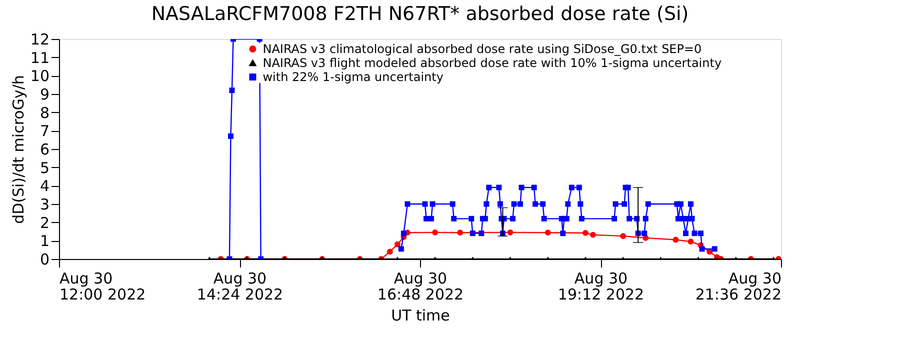 The width and height of the screenshot is (900, 350). I want to click on y-tick-label: 4, so click(45, 186).